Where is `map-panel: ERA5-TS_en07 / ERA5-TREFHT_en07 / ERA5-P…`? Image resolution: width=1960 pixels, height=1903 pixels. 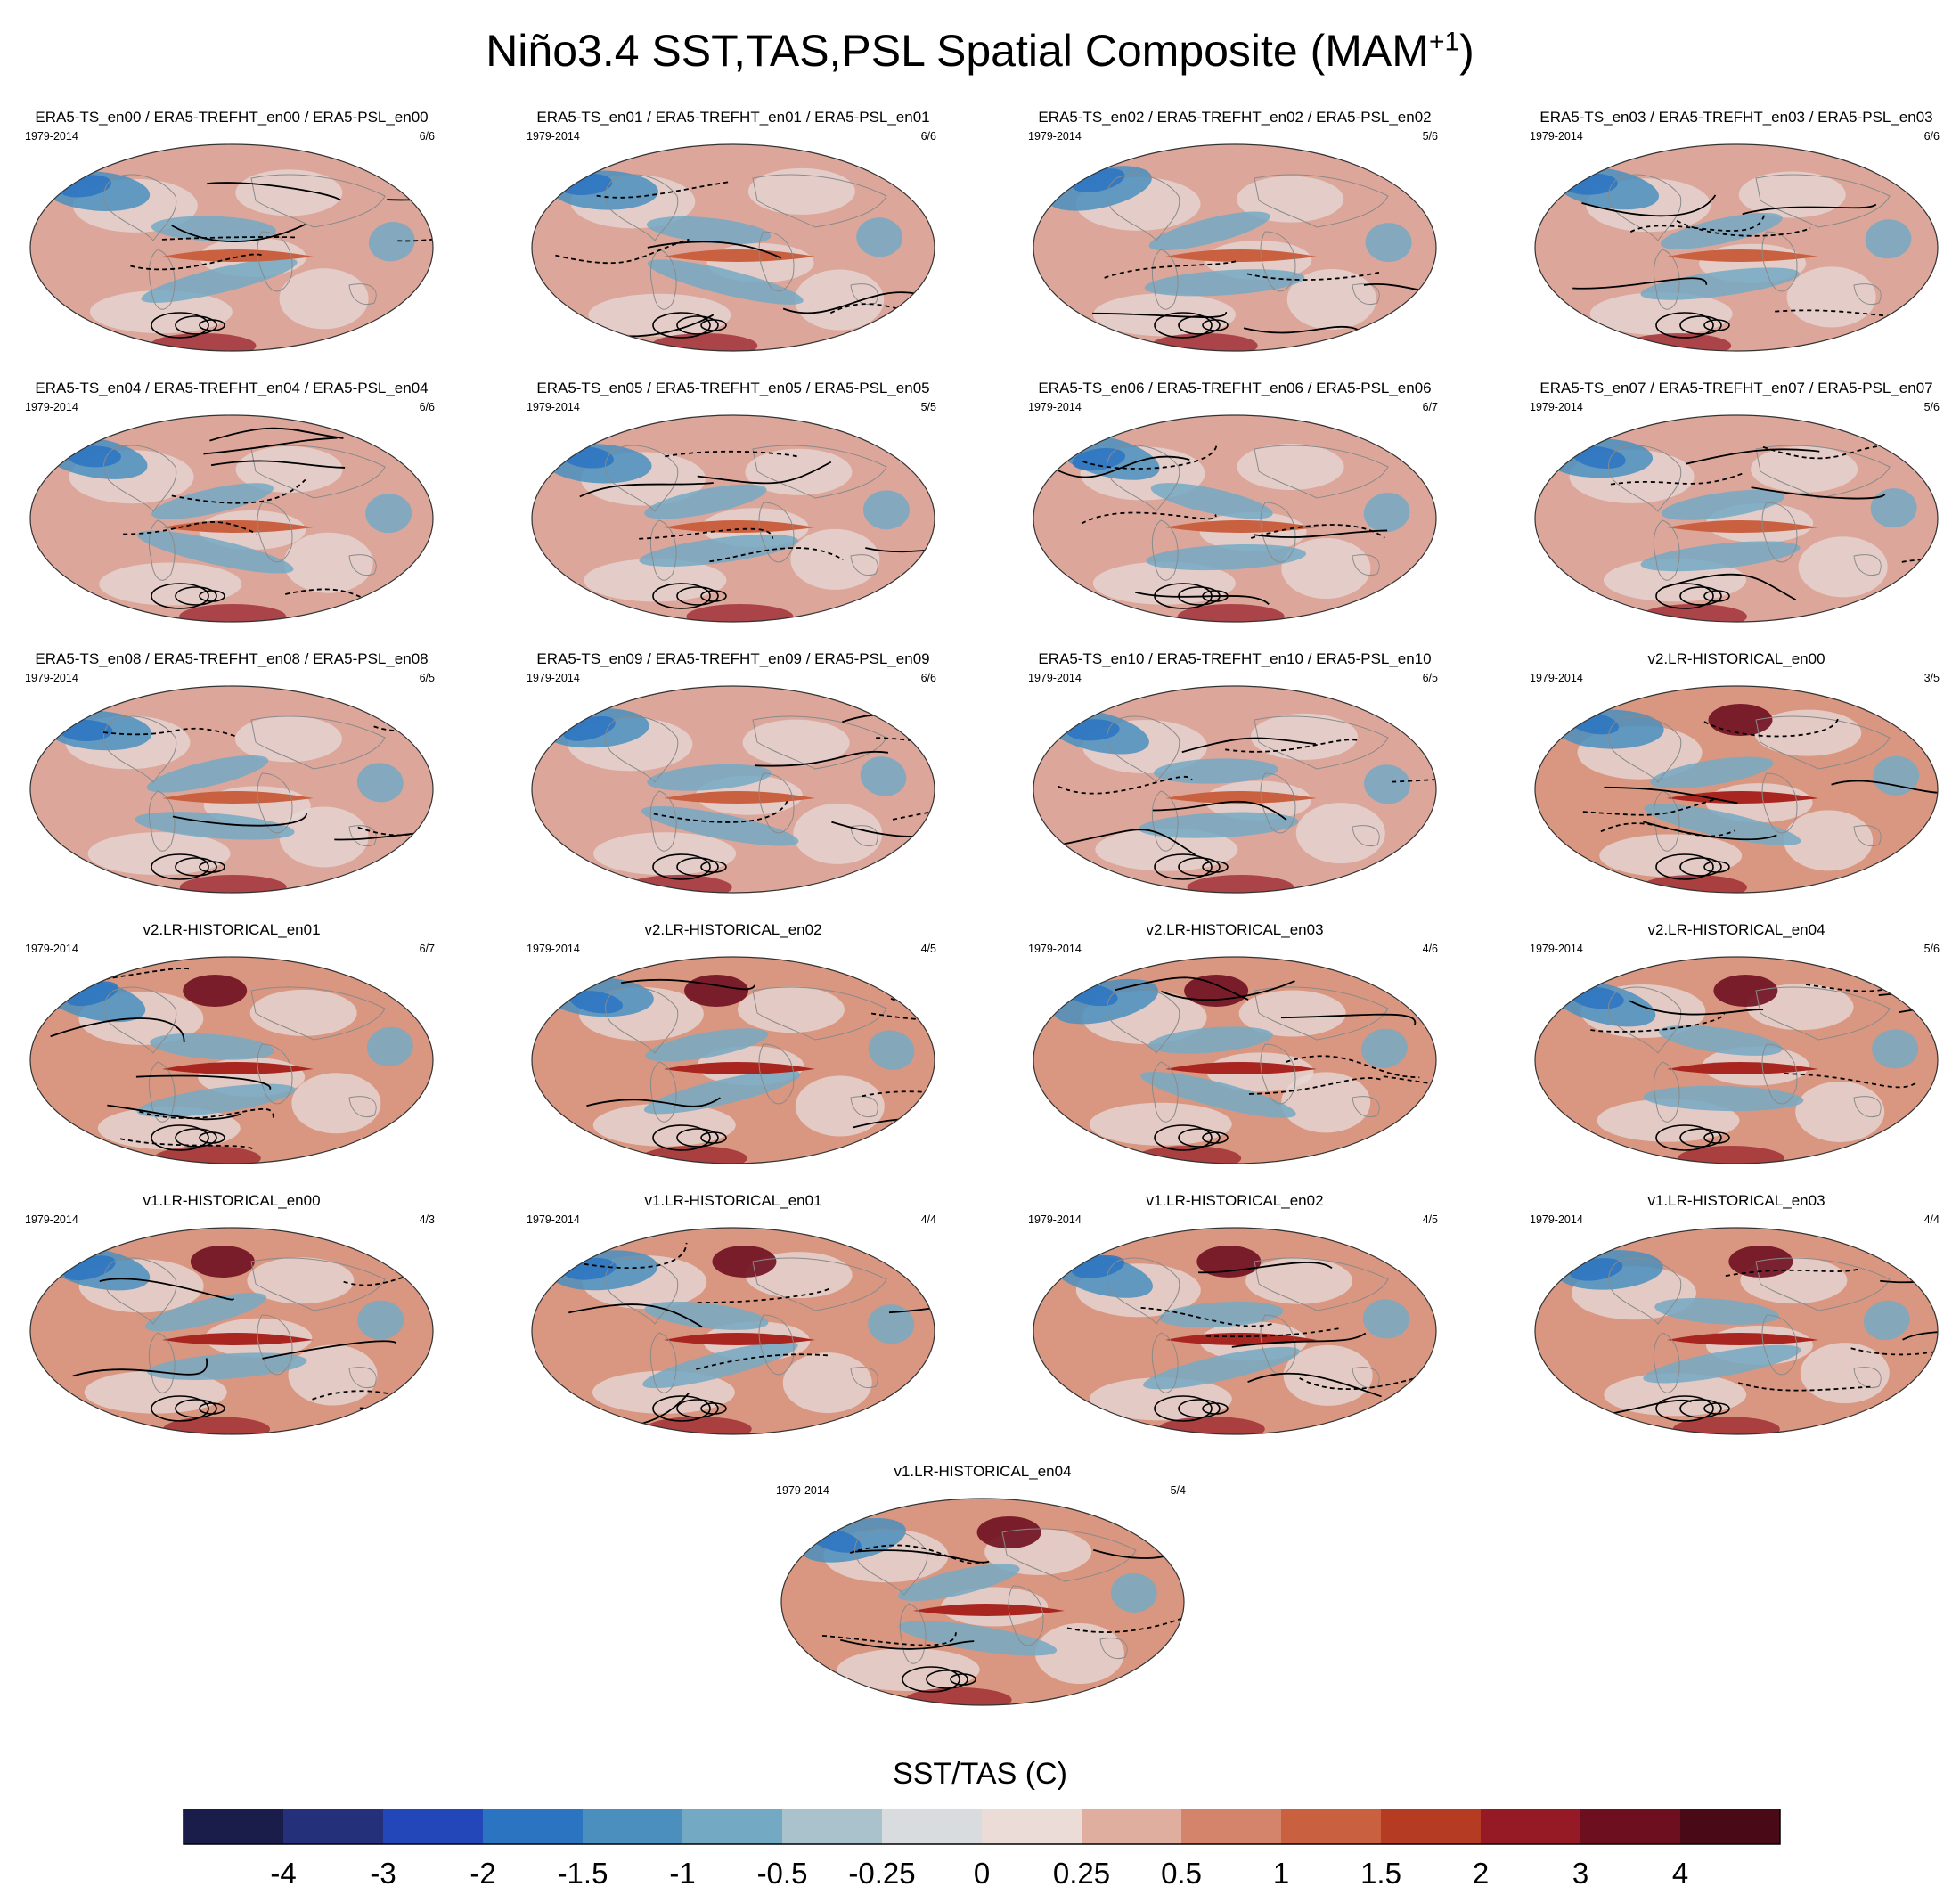
map-panel: ERA5-TS_en07 / ERA5-TREFHT_en07 / ERA5-P… is located at coordinates (1736, 513).